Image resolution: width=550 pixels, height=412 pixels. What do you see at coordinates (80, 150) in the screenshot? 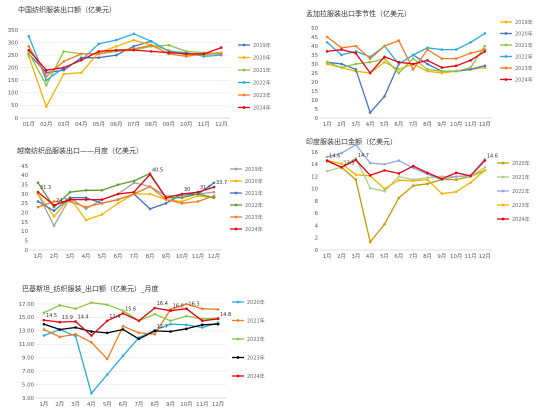
I see `chart-title: 越南纺织品服装出口——月度（亿美元）` at bounding box center [80, 150].